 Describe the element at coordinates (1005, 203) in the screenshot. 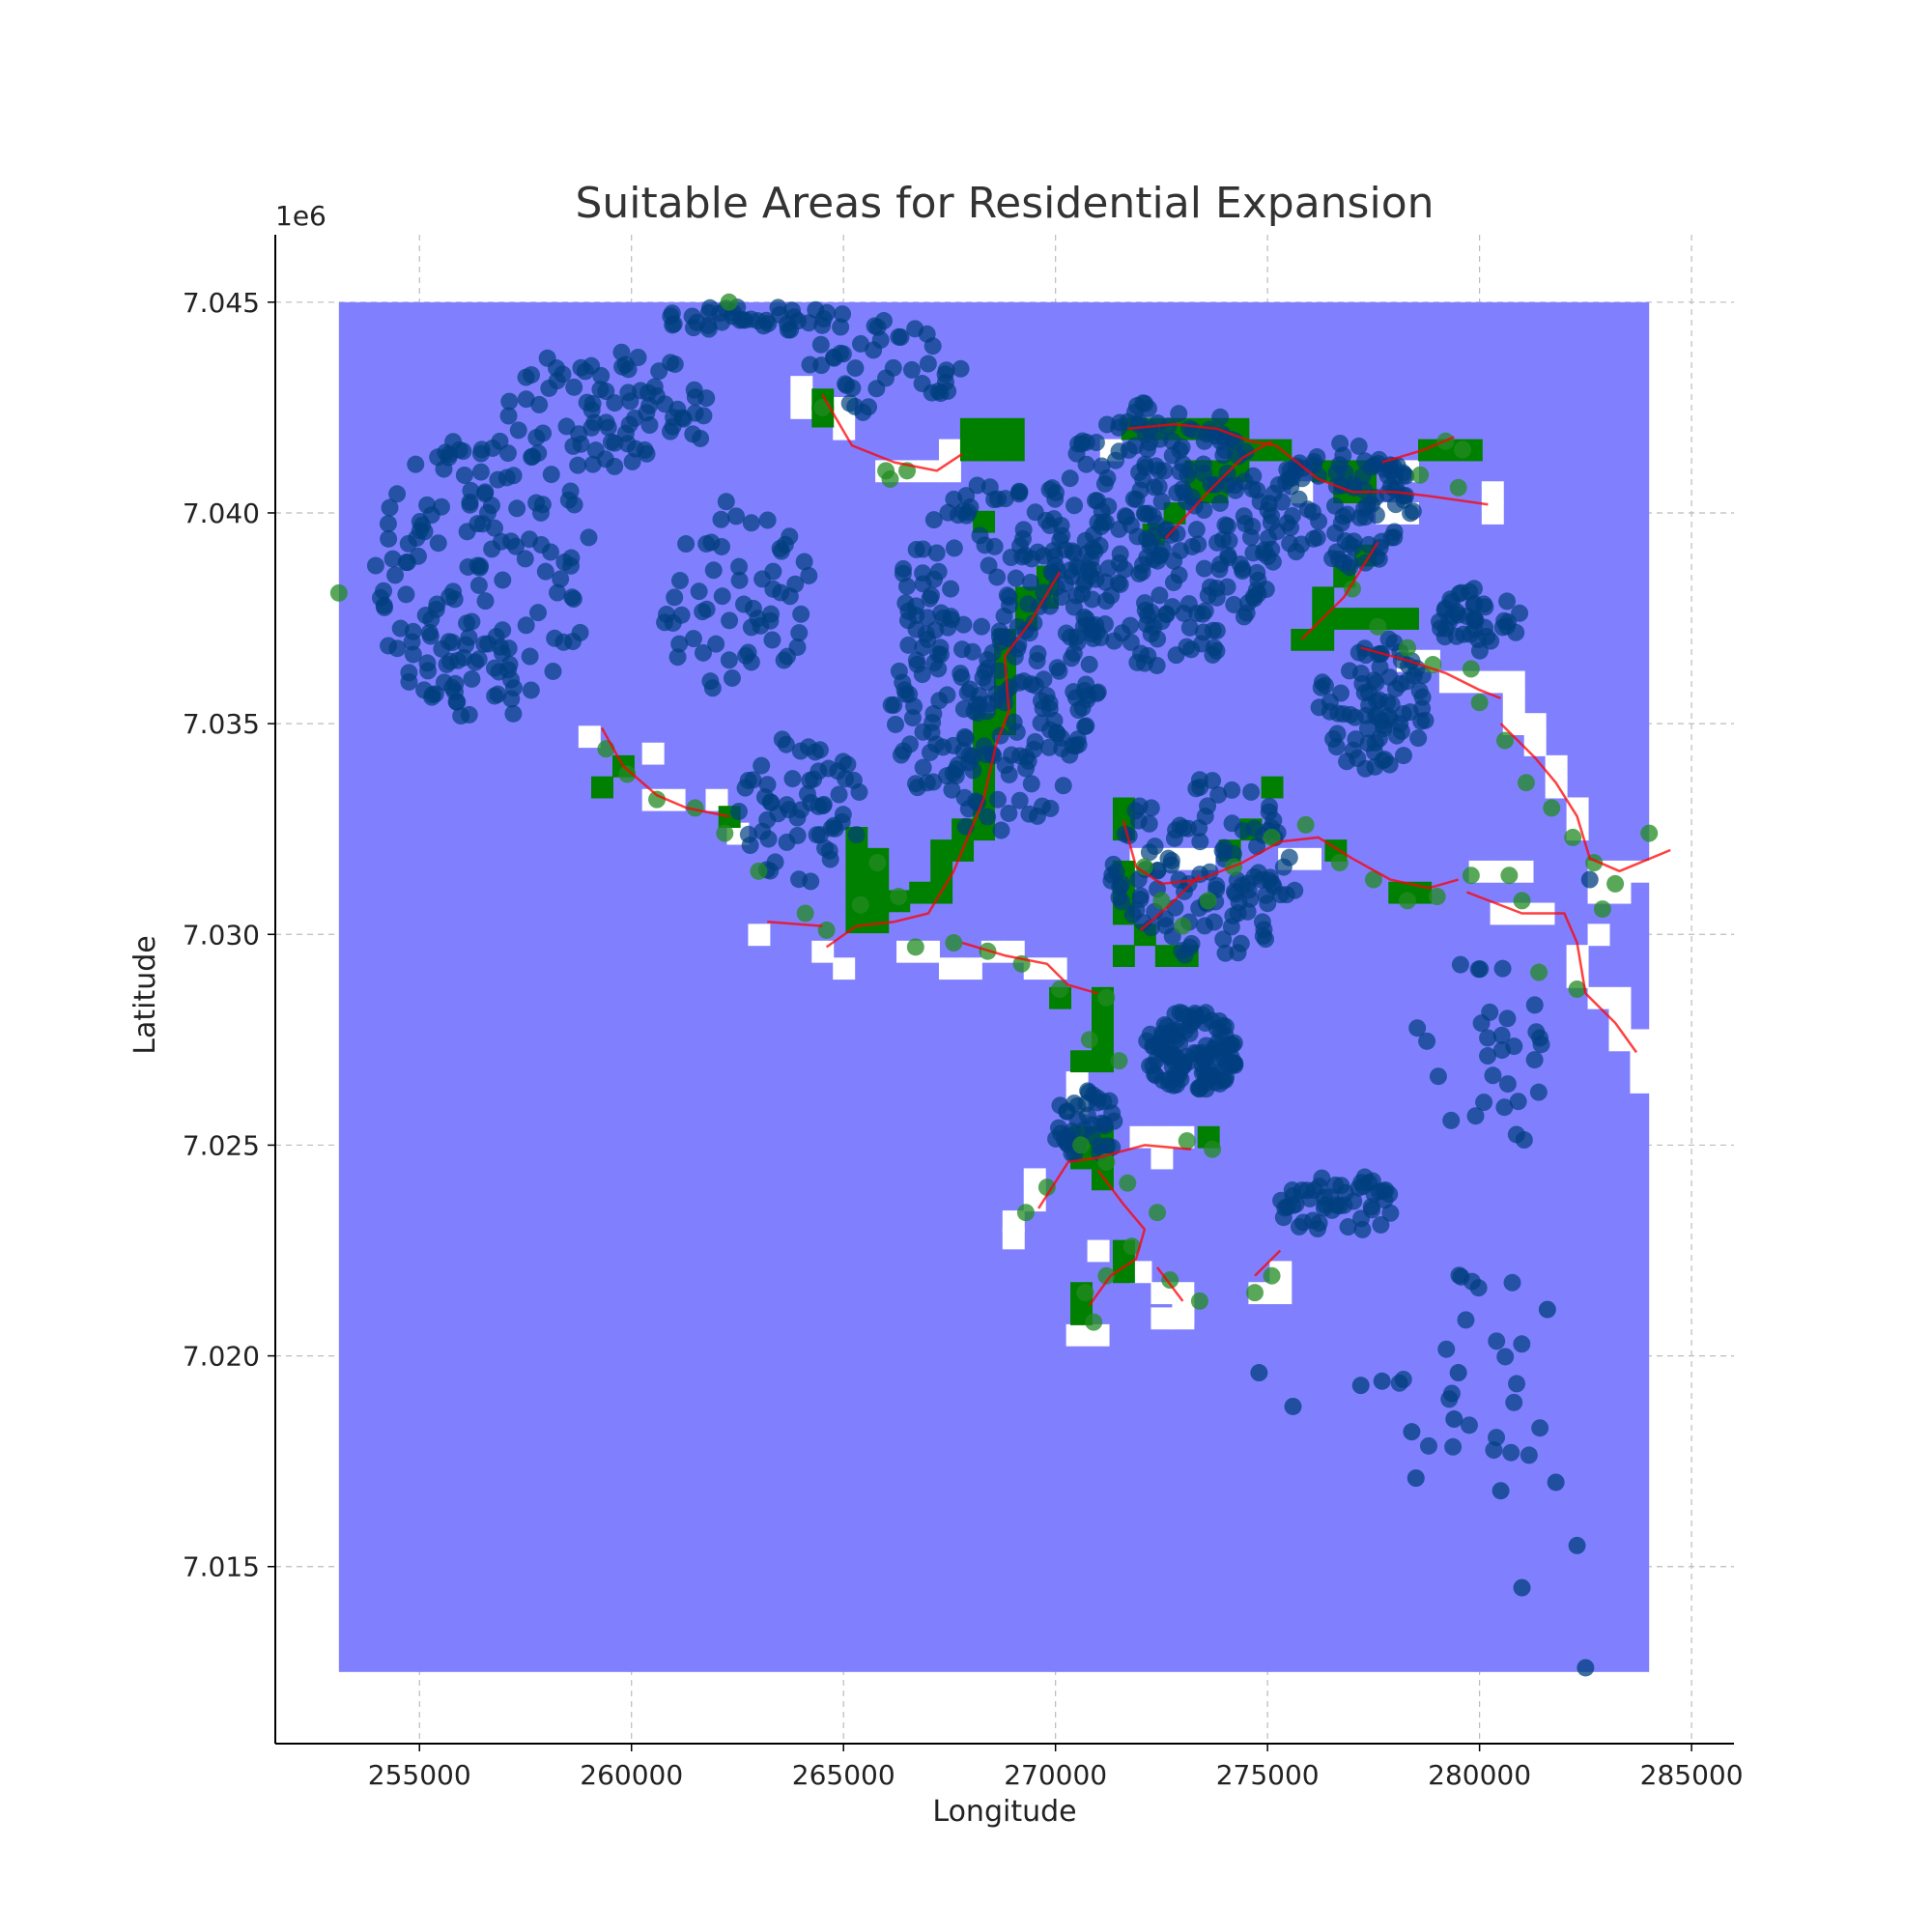

I see `chart-title: Suitable Areas for Residential Expansion` at that location.